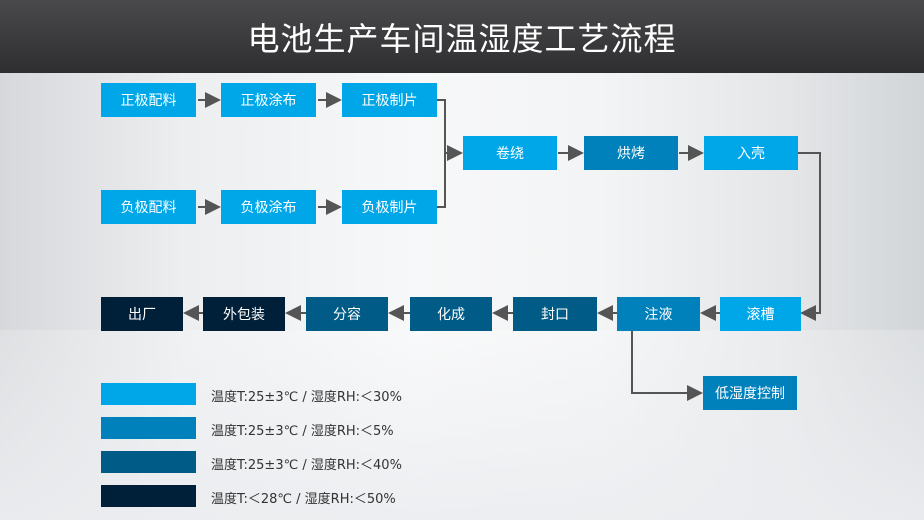 The width and height of the screenshot is (924, 520). I want to click on legend-text: 温度T:25±3℃ / 湿度RH:＜30%, so click(306, 397).